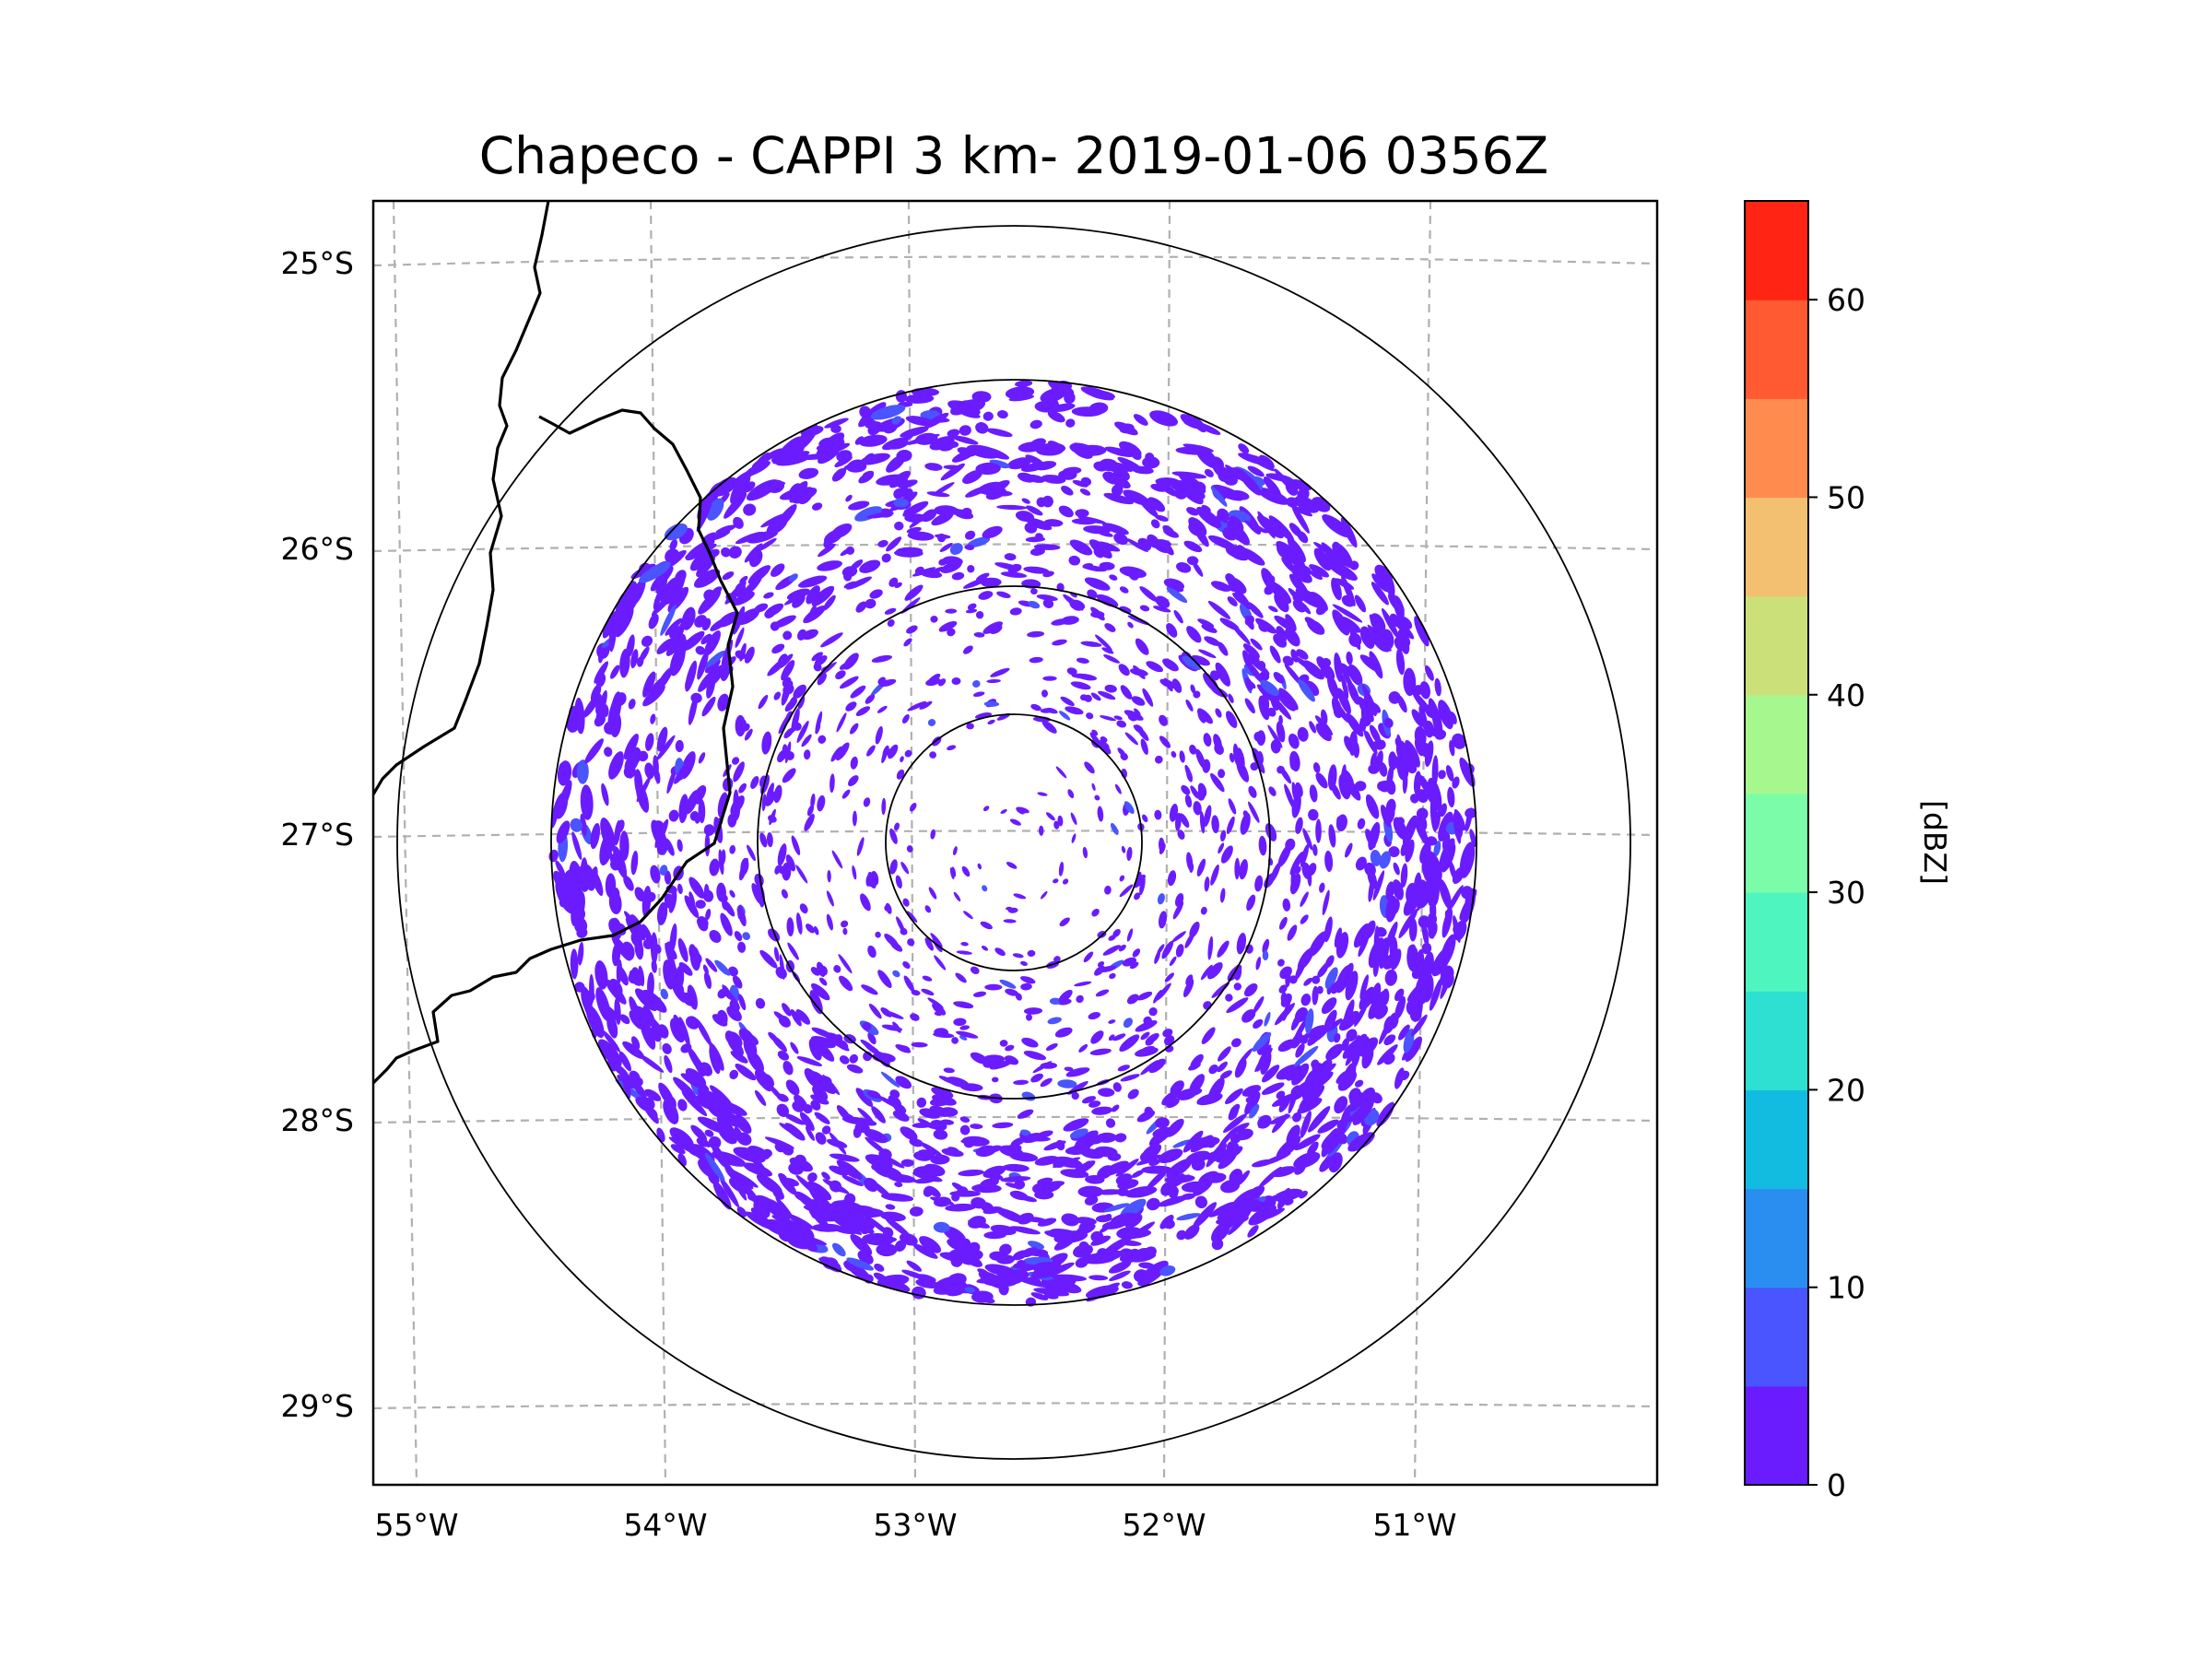 Image resolution: width=2212 pixels, height=1659 pixels. What do you see at coordinates (556, 746) in the screenshot?
I see `border-brazil-argentina` at bounding box center [556, 746].